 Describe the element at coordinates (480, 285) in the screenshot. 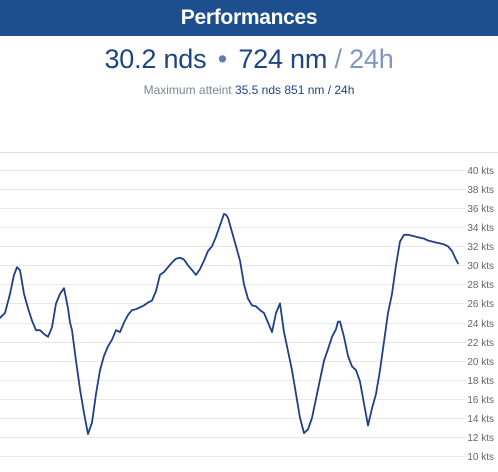

I see `y-tick-label: 28 kts` at that location.